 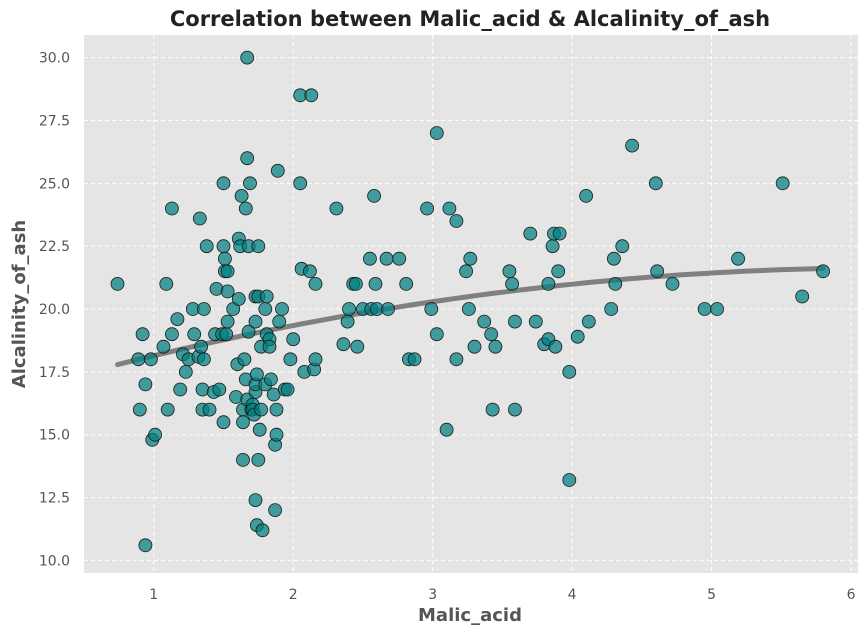 What do you see at coordinates (54, 121) in the screenshot?
I see `y-tick-label: 27.5` at bounding box center [54, 121].